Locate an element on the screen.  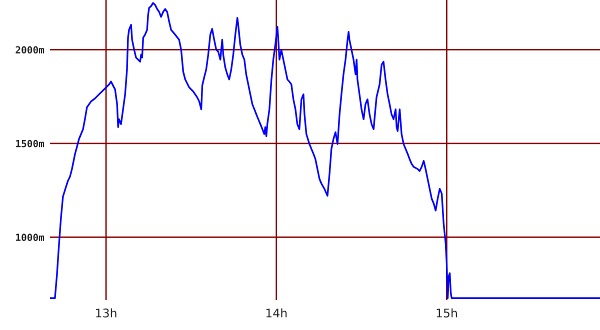
y-tick-label: 1500m is located at coordinates (30, 144).